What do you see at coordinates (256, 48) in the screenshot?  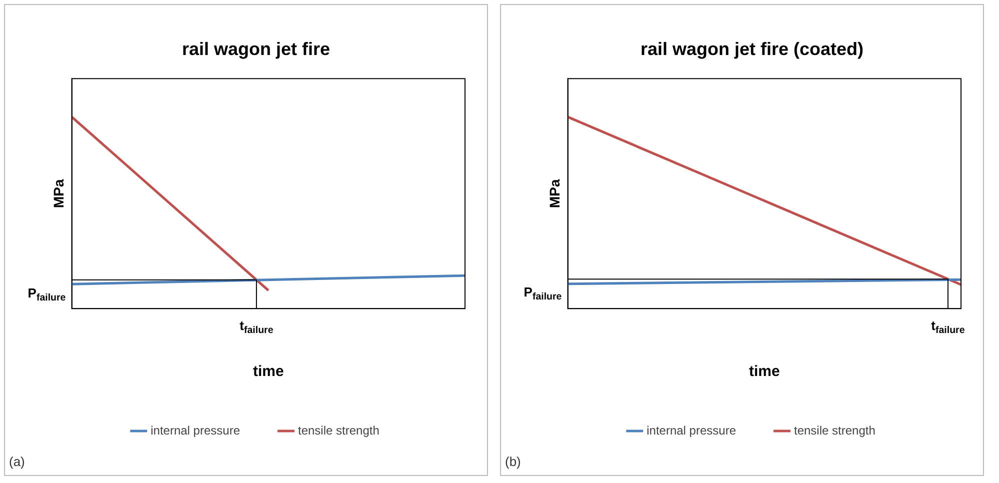 I see `chart-title: rail wagon jet fire` at bounding box center [256, 48].